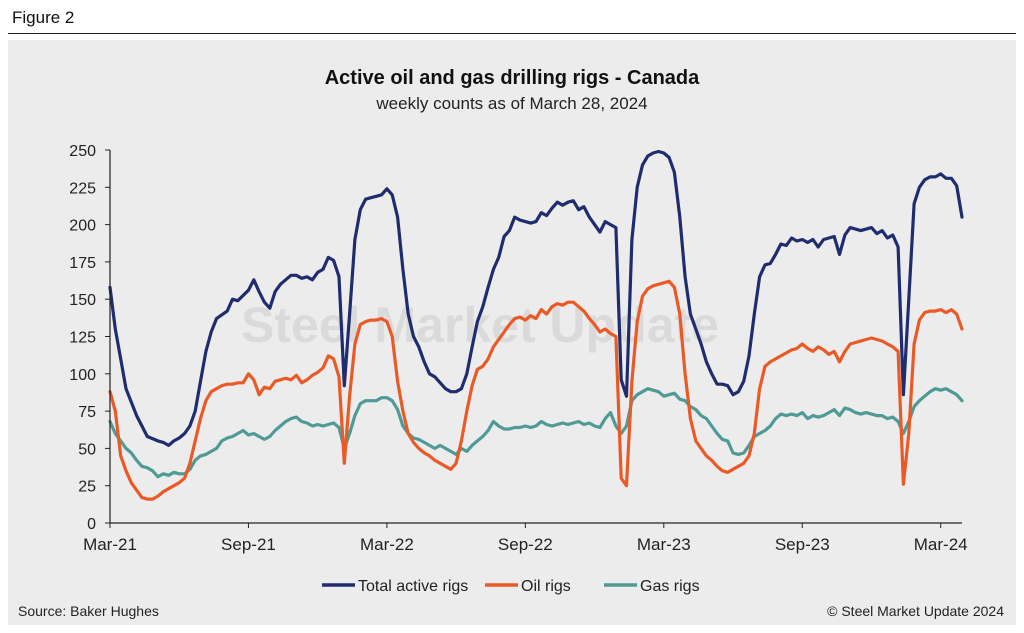 The height and width of the screenshot is (633, 1024). Describe the element at coordinates (82, 263) in the screenshot. I see `y-tick-label: 175` at that location.